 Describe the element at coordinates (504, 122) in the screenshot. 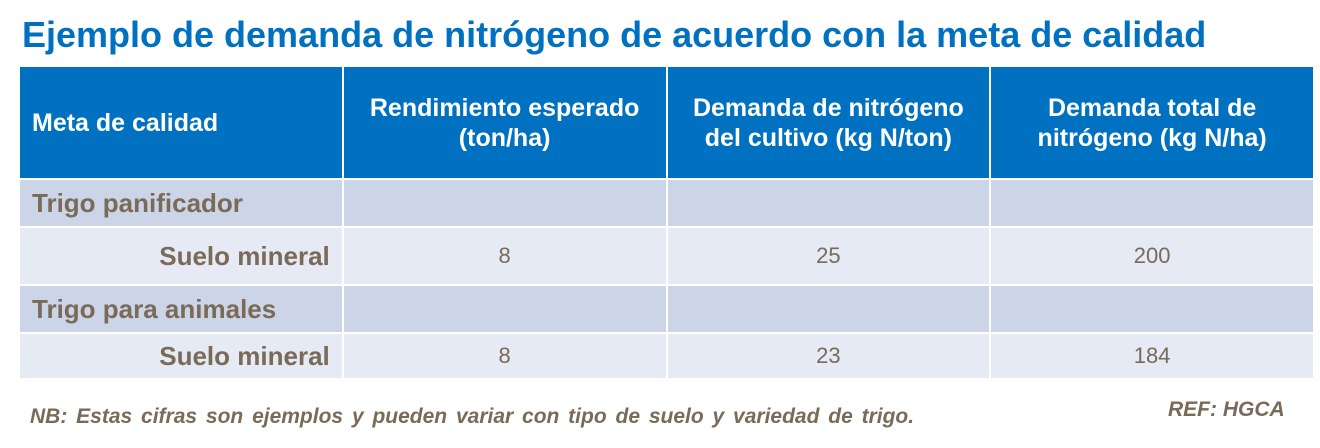

I see `column-header: Rendimiento esperado (ton/ha)` at that location.